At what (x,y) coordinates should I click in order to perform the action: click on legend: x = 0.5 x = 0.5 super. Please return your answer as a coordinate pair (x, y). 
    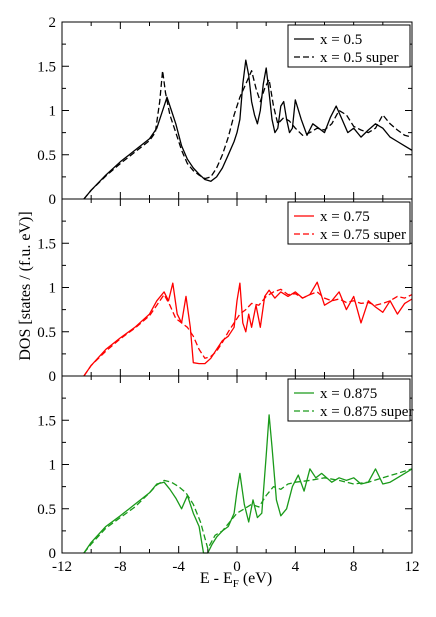
    Looking at the image, I should click on (349, 46).